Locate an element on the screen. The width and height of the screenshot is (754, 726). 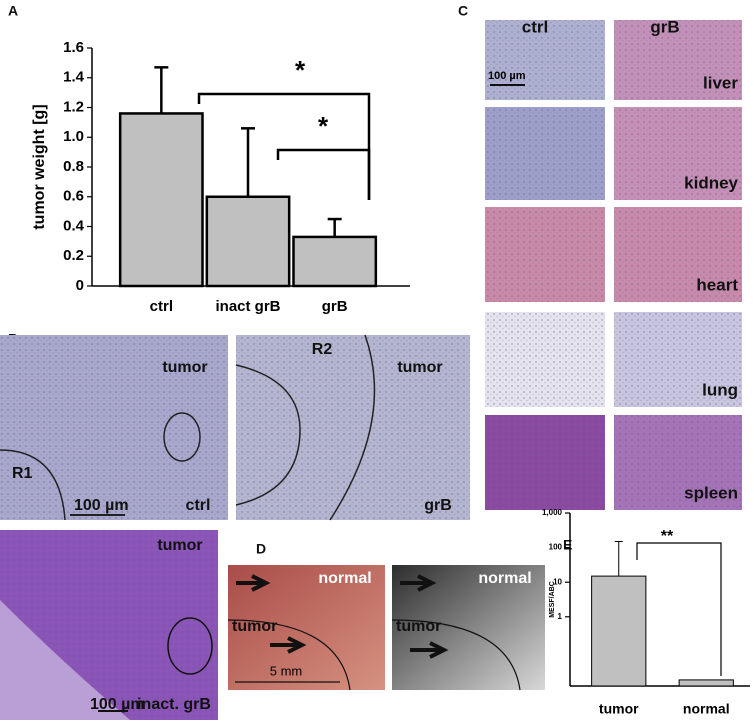
y-tick-label: 1.4 is located at coordinates (74, 77).